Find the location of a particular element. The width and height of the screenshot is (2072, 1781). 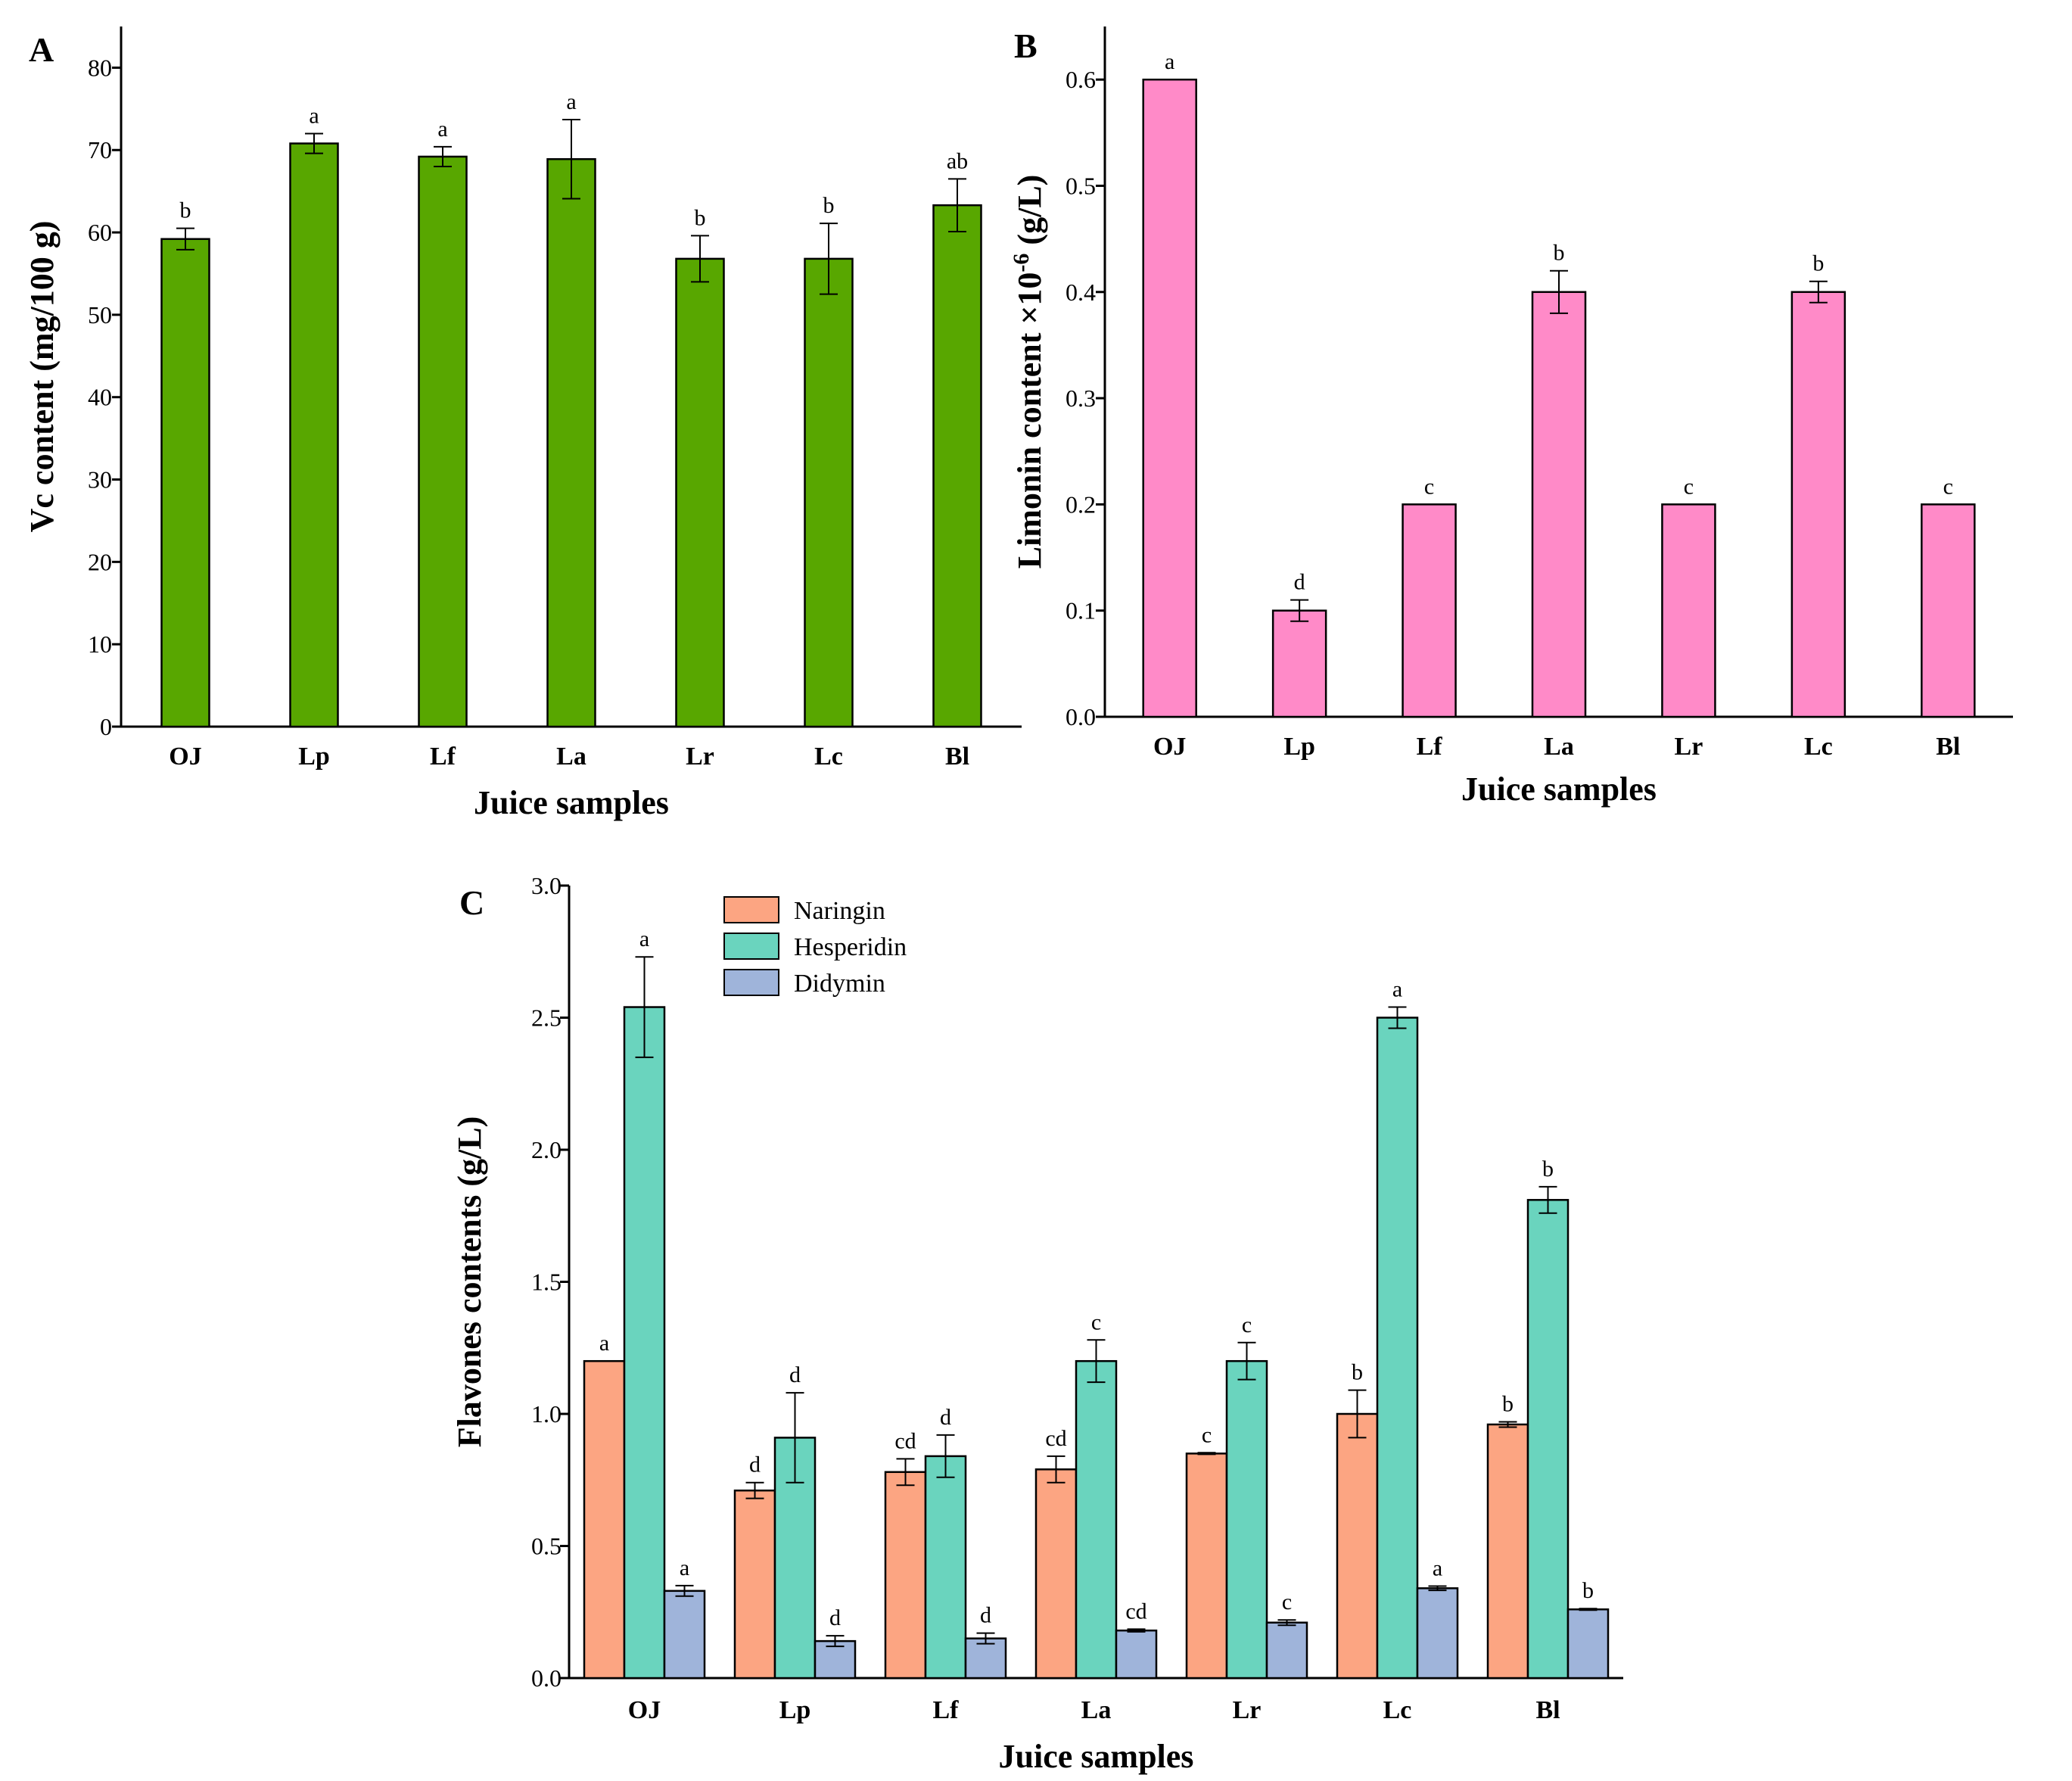

bar-6-significance-label: c is located at coordinates (1948, 486).